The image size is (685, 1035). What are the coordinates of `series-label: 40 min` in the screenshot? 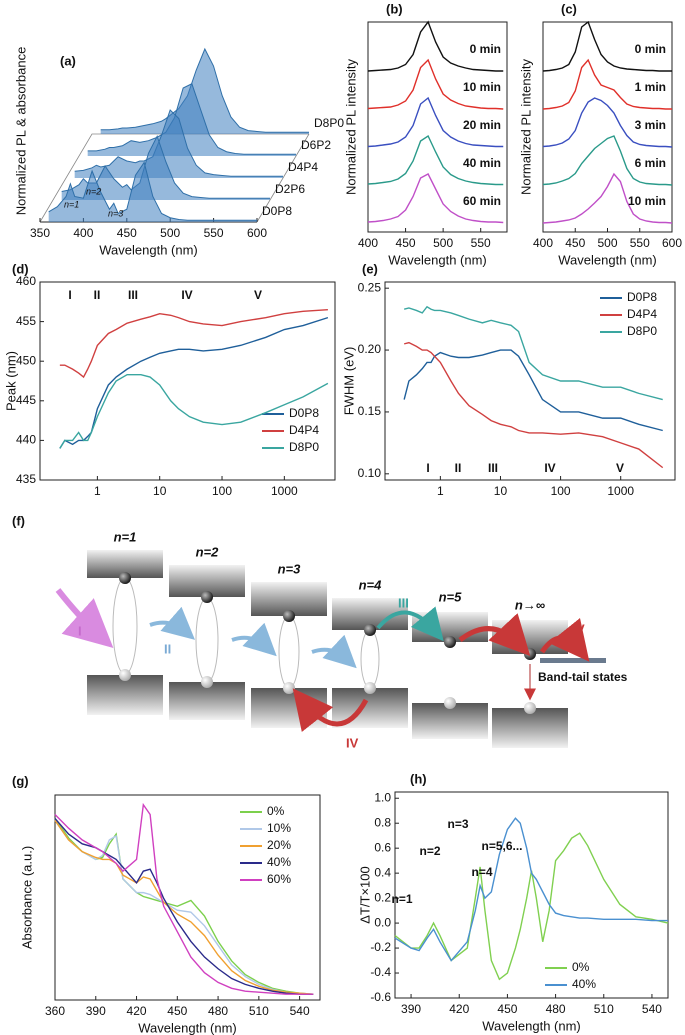 It's located at (482, 163).